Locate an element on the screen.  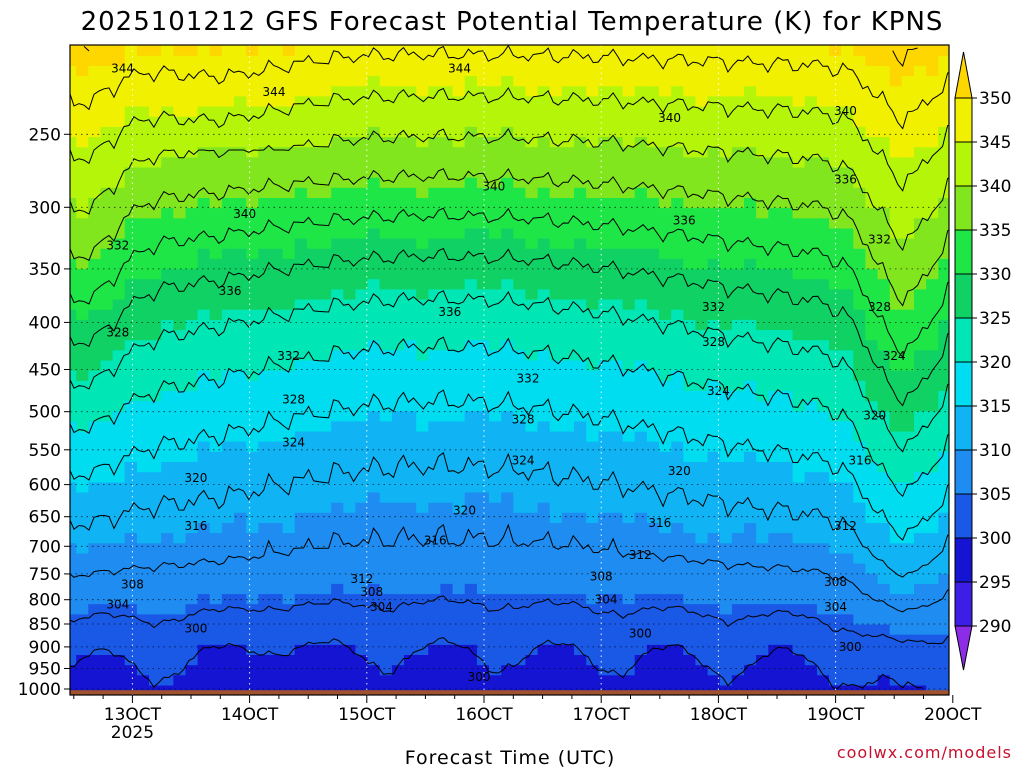
contour-label: 324 is located at coordinates (293, 443).